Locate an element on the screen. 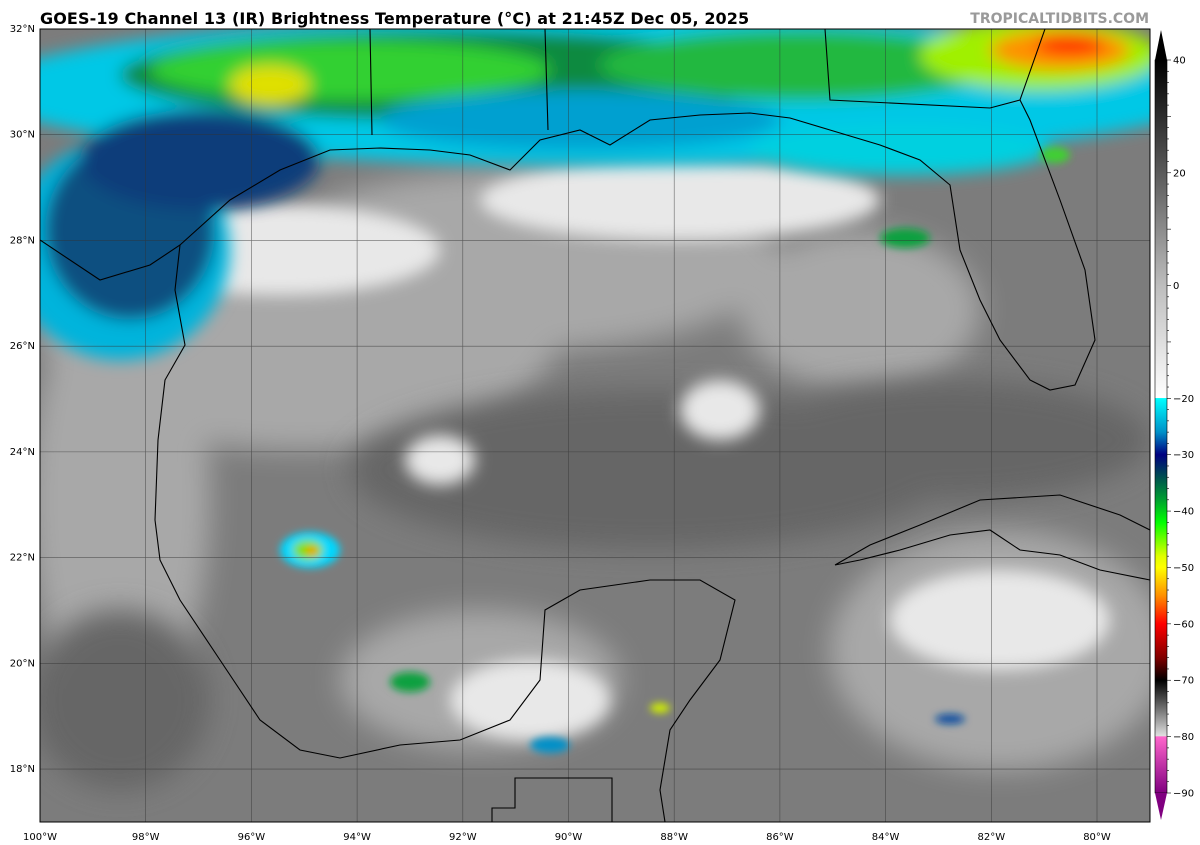  lat-label: 20°N is located at coordinates (22, 663).